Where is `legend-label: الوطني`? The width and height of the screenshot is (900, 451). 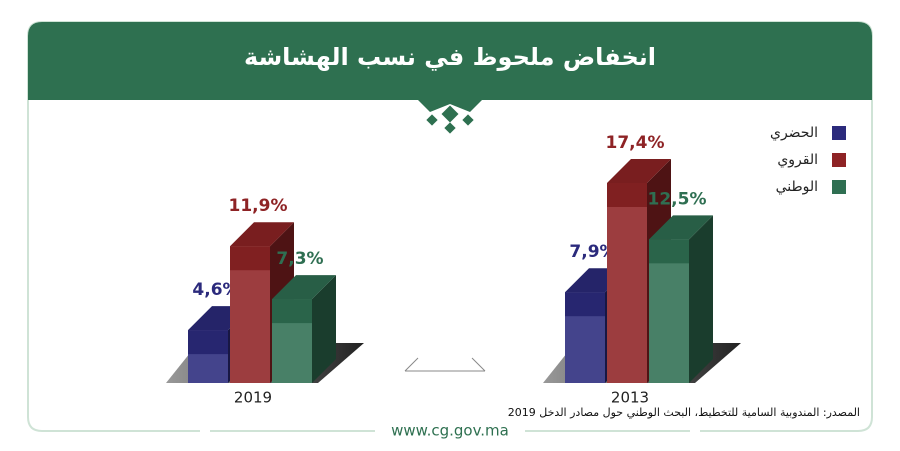
legend-label: الوطني is located at coordinates (797, 187).